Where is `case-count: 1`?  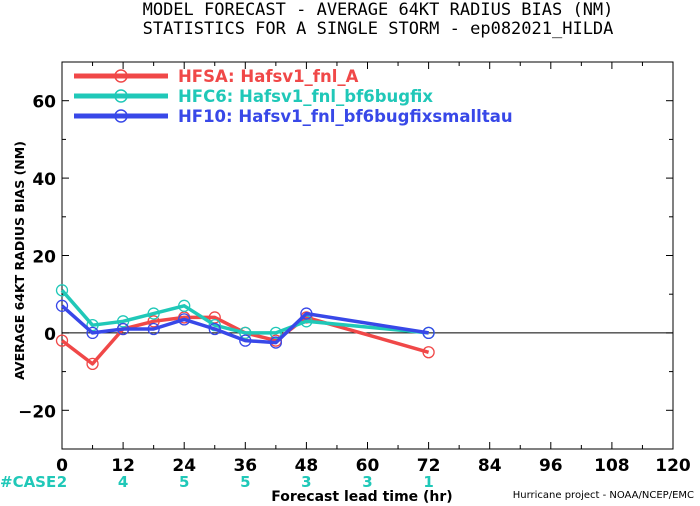 case-count: 1 is located at coordinates (428, 482).